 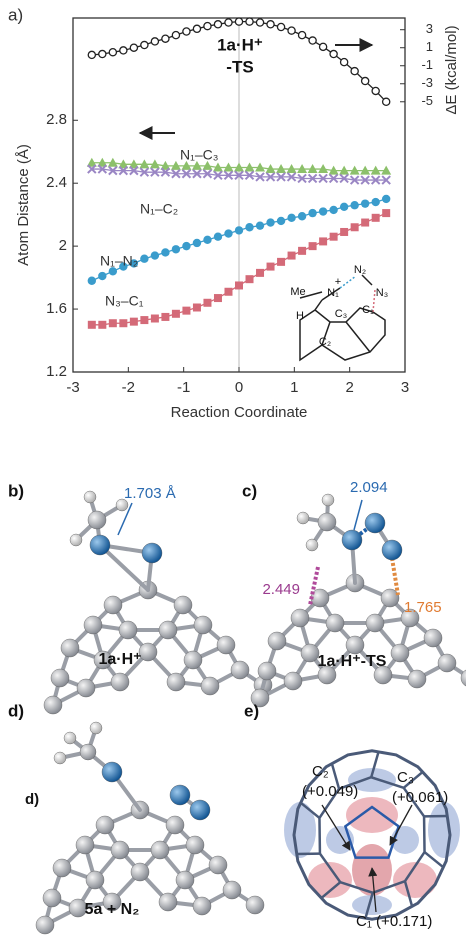 What do you see at coordinates (325, 342) in the screenshot?
I see `inset-label: C₂` at bounding box center [325, 342].